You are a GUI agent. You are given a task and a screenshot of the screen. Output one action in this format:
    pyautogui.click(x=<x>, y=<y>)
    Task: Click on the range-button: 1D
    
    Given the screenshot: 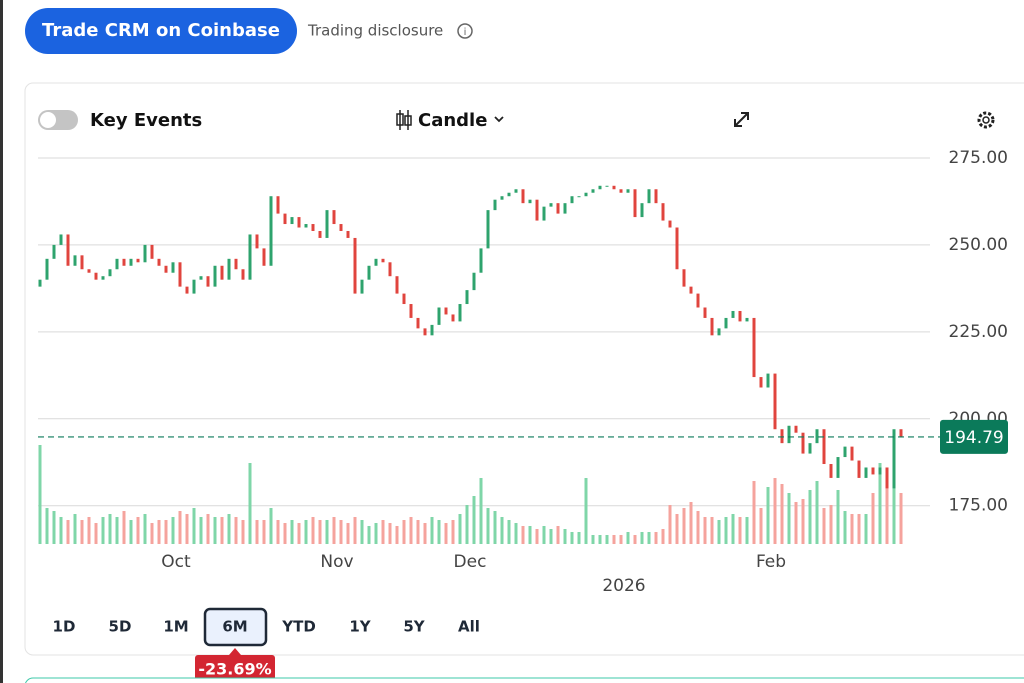 What is the action you would take?
    pyautogui.click(x=64, y=627)
    